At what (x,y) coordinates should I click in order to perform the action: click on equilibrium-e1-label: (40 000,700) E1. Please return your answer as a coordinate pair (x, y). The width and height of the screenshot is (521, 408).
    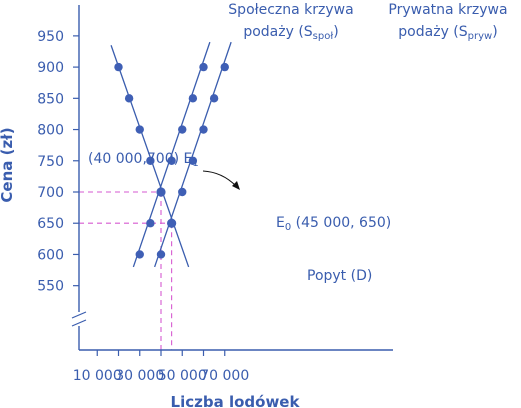
    Looking at the image, I should click on (143, 160).